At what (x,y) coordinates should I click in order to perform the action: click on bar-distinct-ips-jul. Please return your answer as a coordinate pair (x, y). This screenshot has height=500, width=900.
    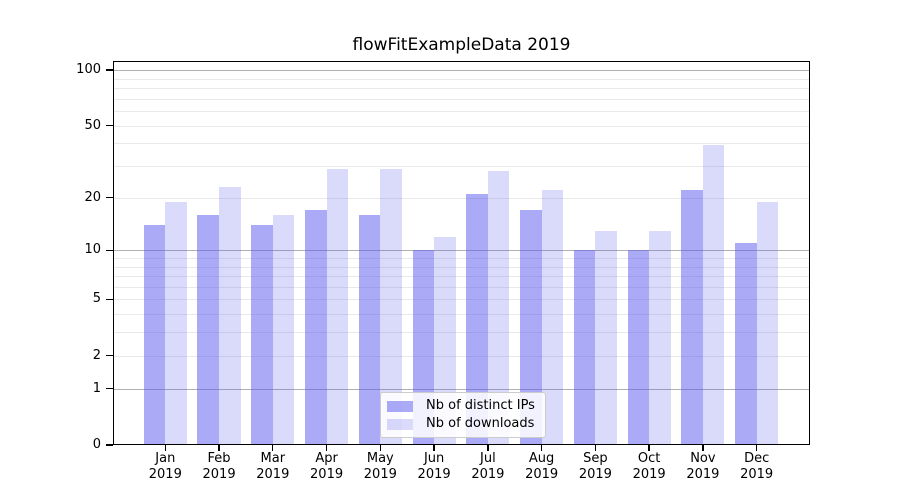
    Looking at the image, I should click on (477, 319).